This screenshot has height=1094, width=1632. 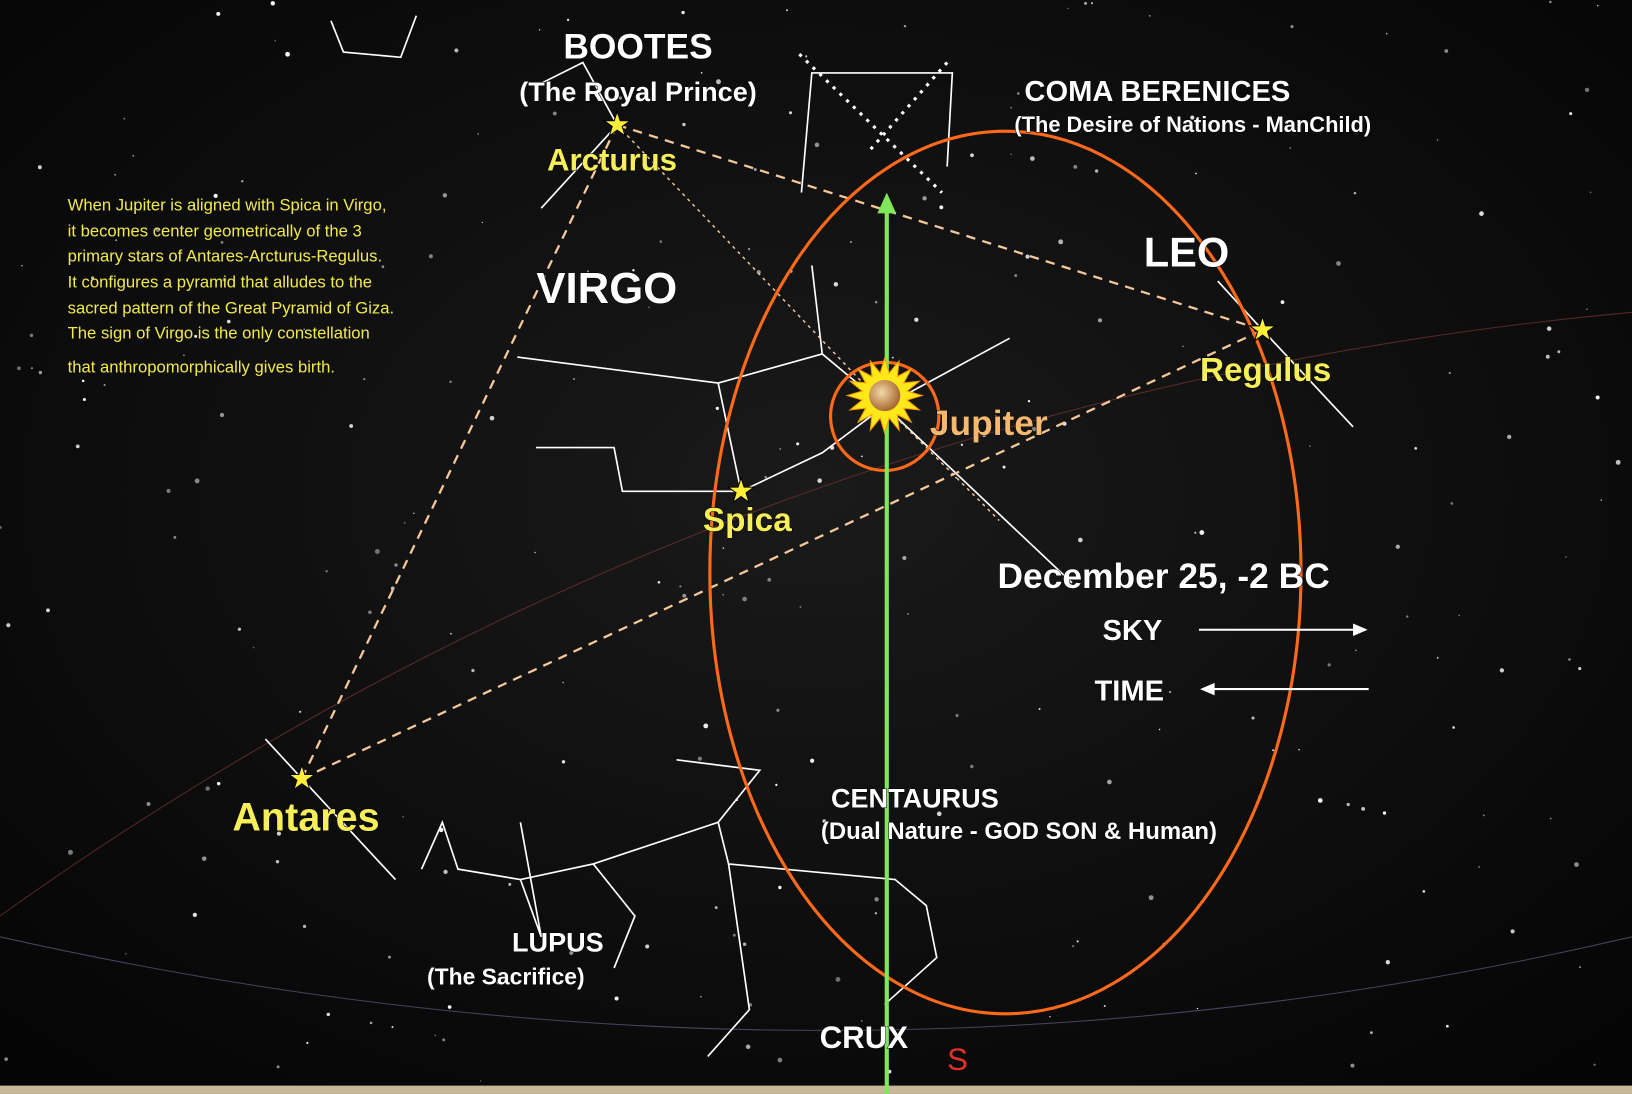 What do you see at coordinates (747, 520) in the screenshot?
I see `star-name: Spica` at bounding box center [747, 520].